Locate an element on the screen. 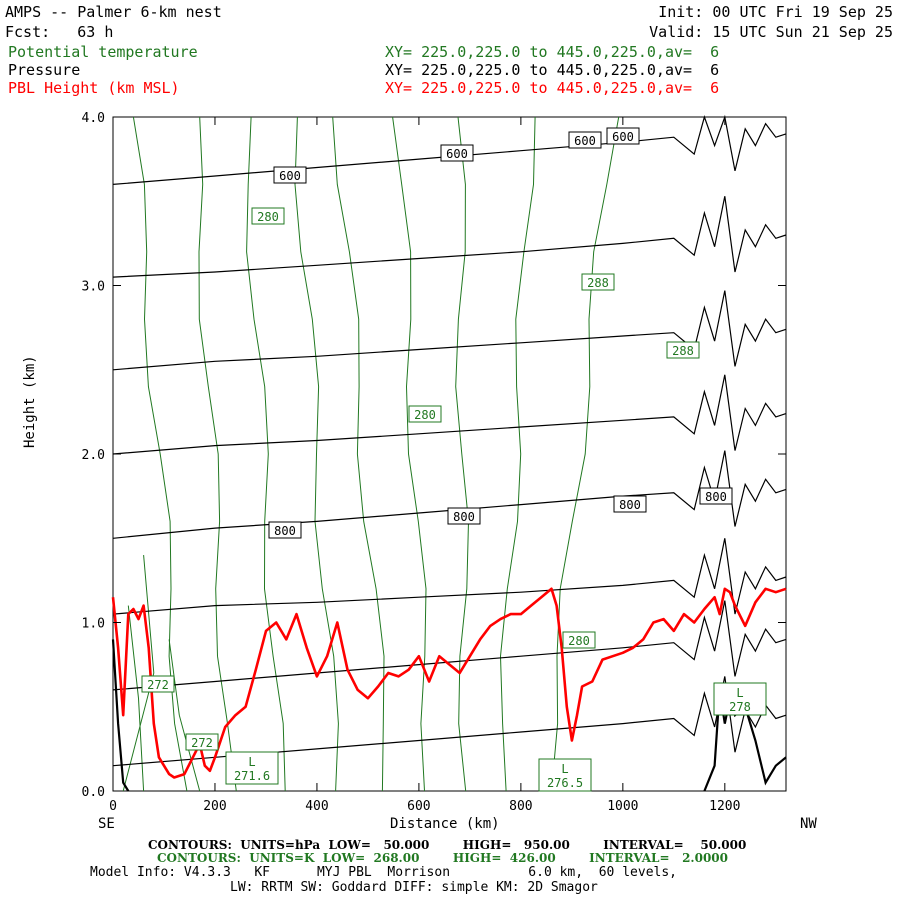 The image size is (900, 900). forecast-hour: Fcst: 63 h is located at coordinates (59, 32).